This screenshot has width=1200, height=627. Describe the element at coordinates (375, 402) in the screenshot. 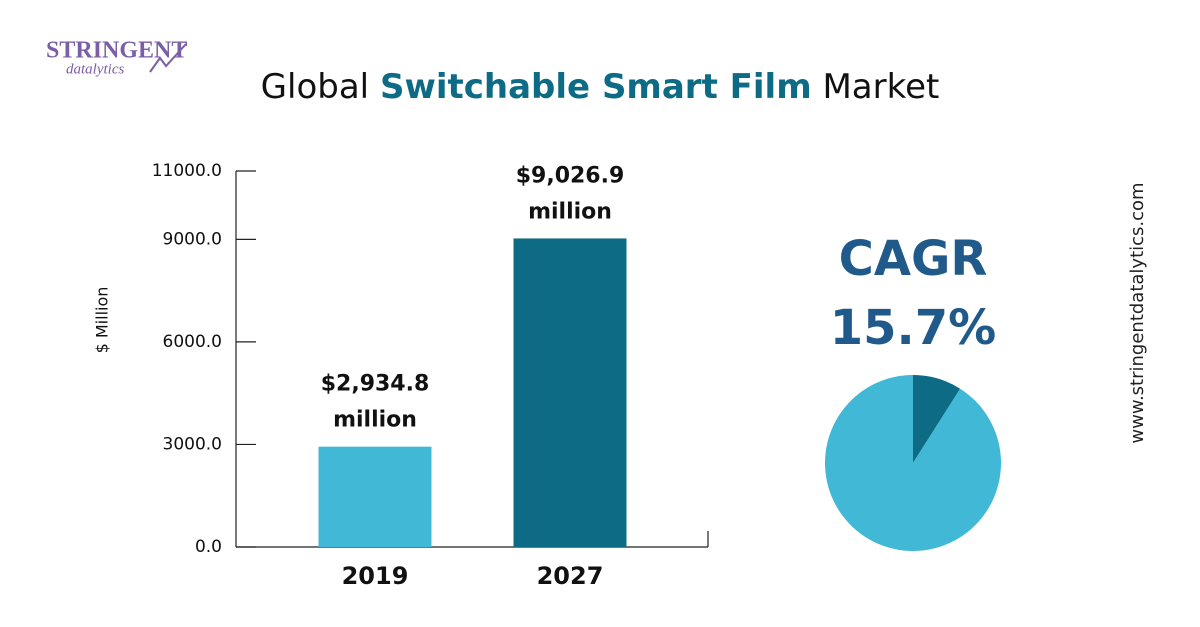

I see `value-label: $2,934.8 million` at that location.